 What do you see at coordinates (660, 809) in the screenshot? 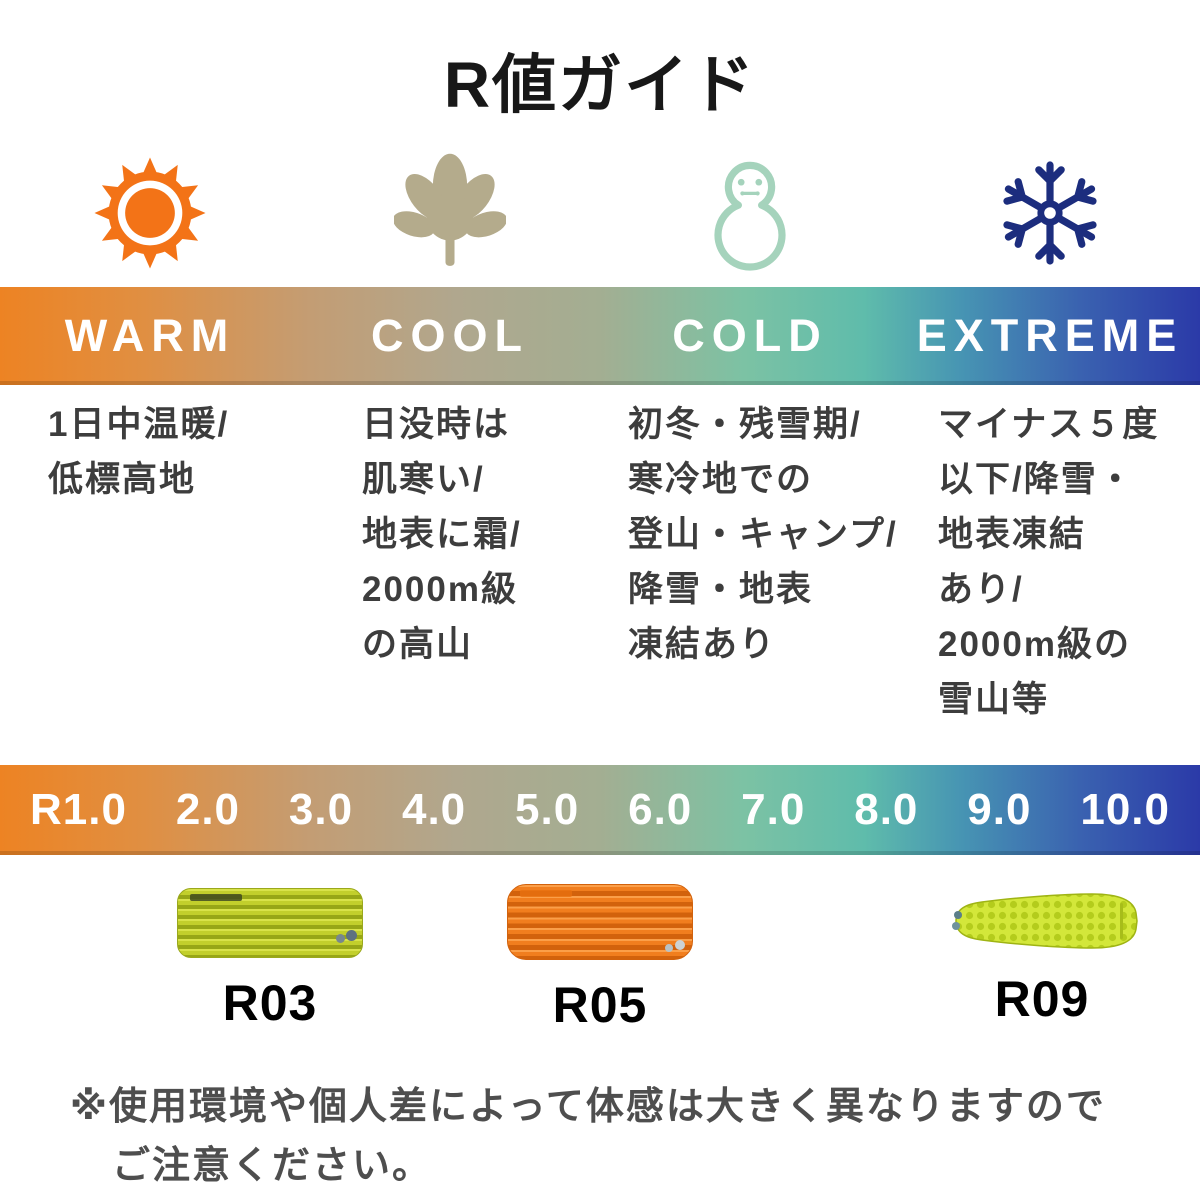
I see `scale-tick-6: 6.0` at bounding box center [660, 809].